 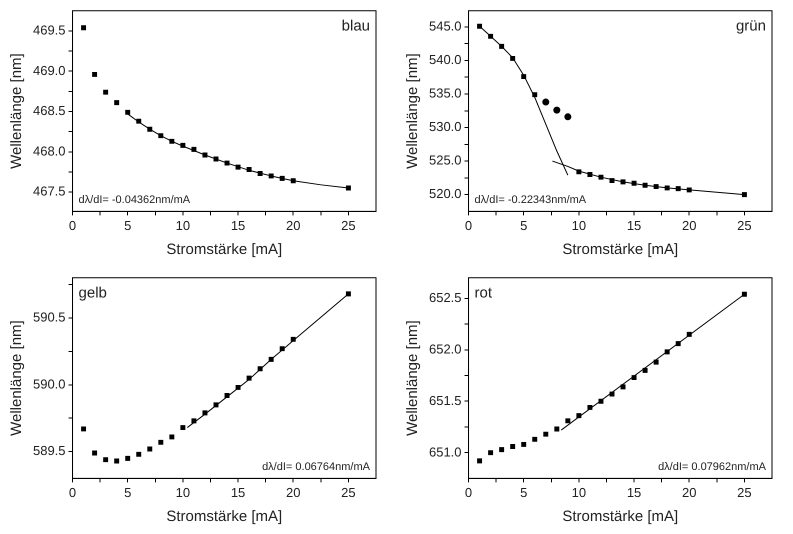 I want to click on y-tick-label: 530.0, so click(x=445, y=126).